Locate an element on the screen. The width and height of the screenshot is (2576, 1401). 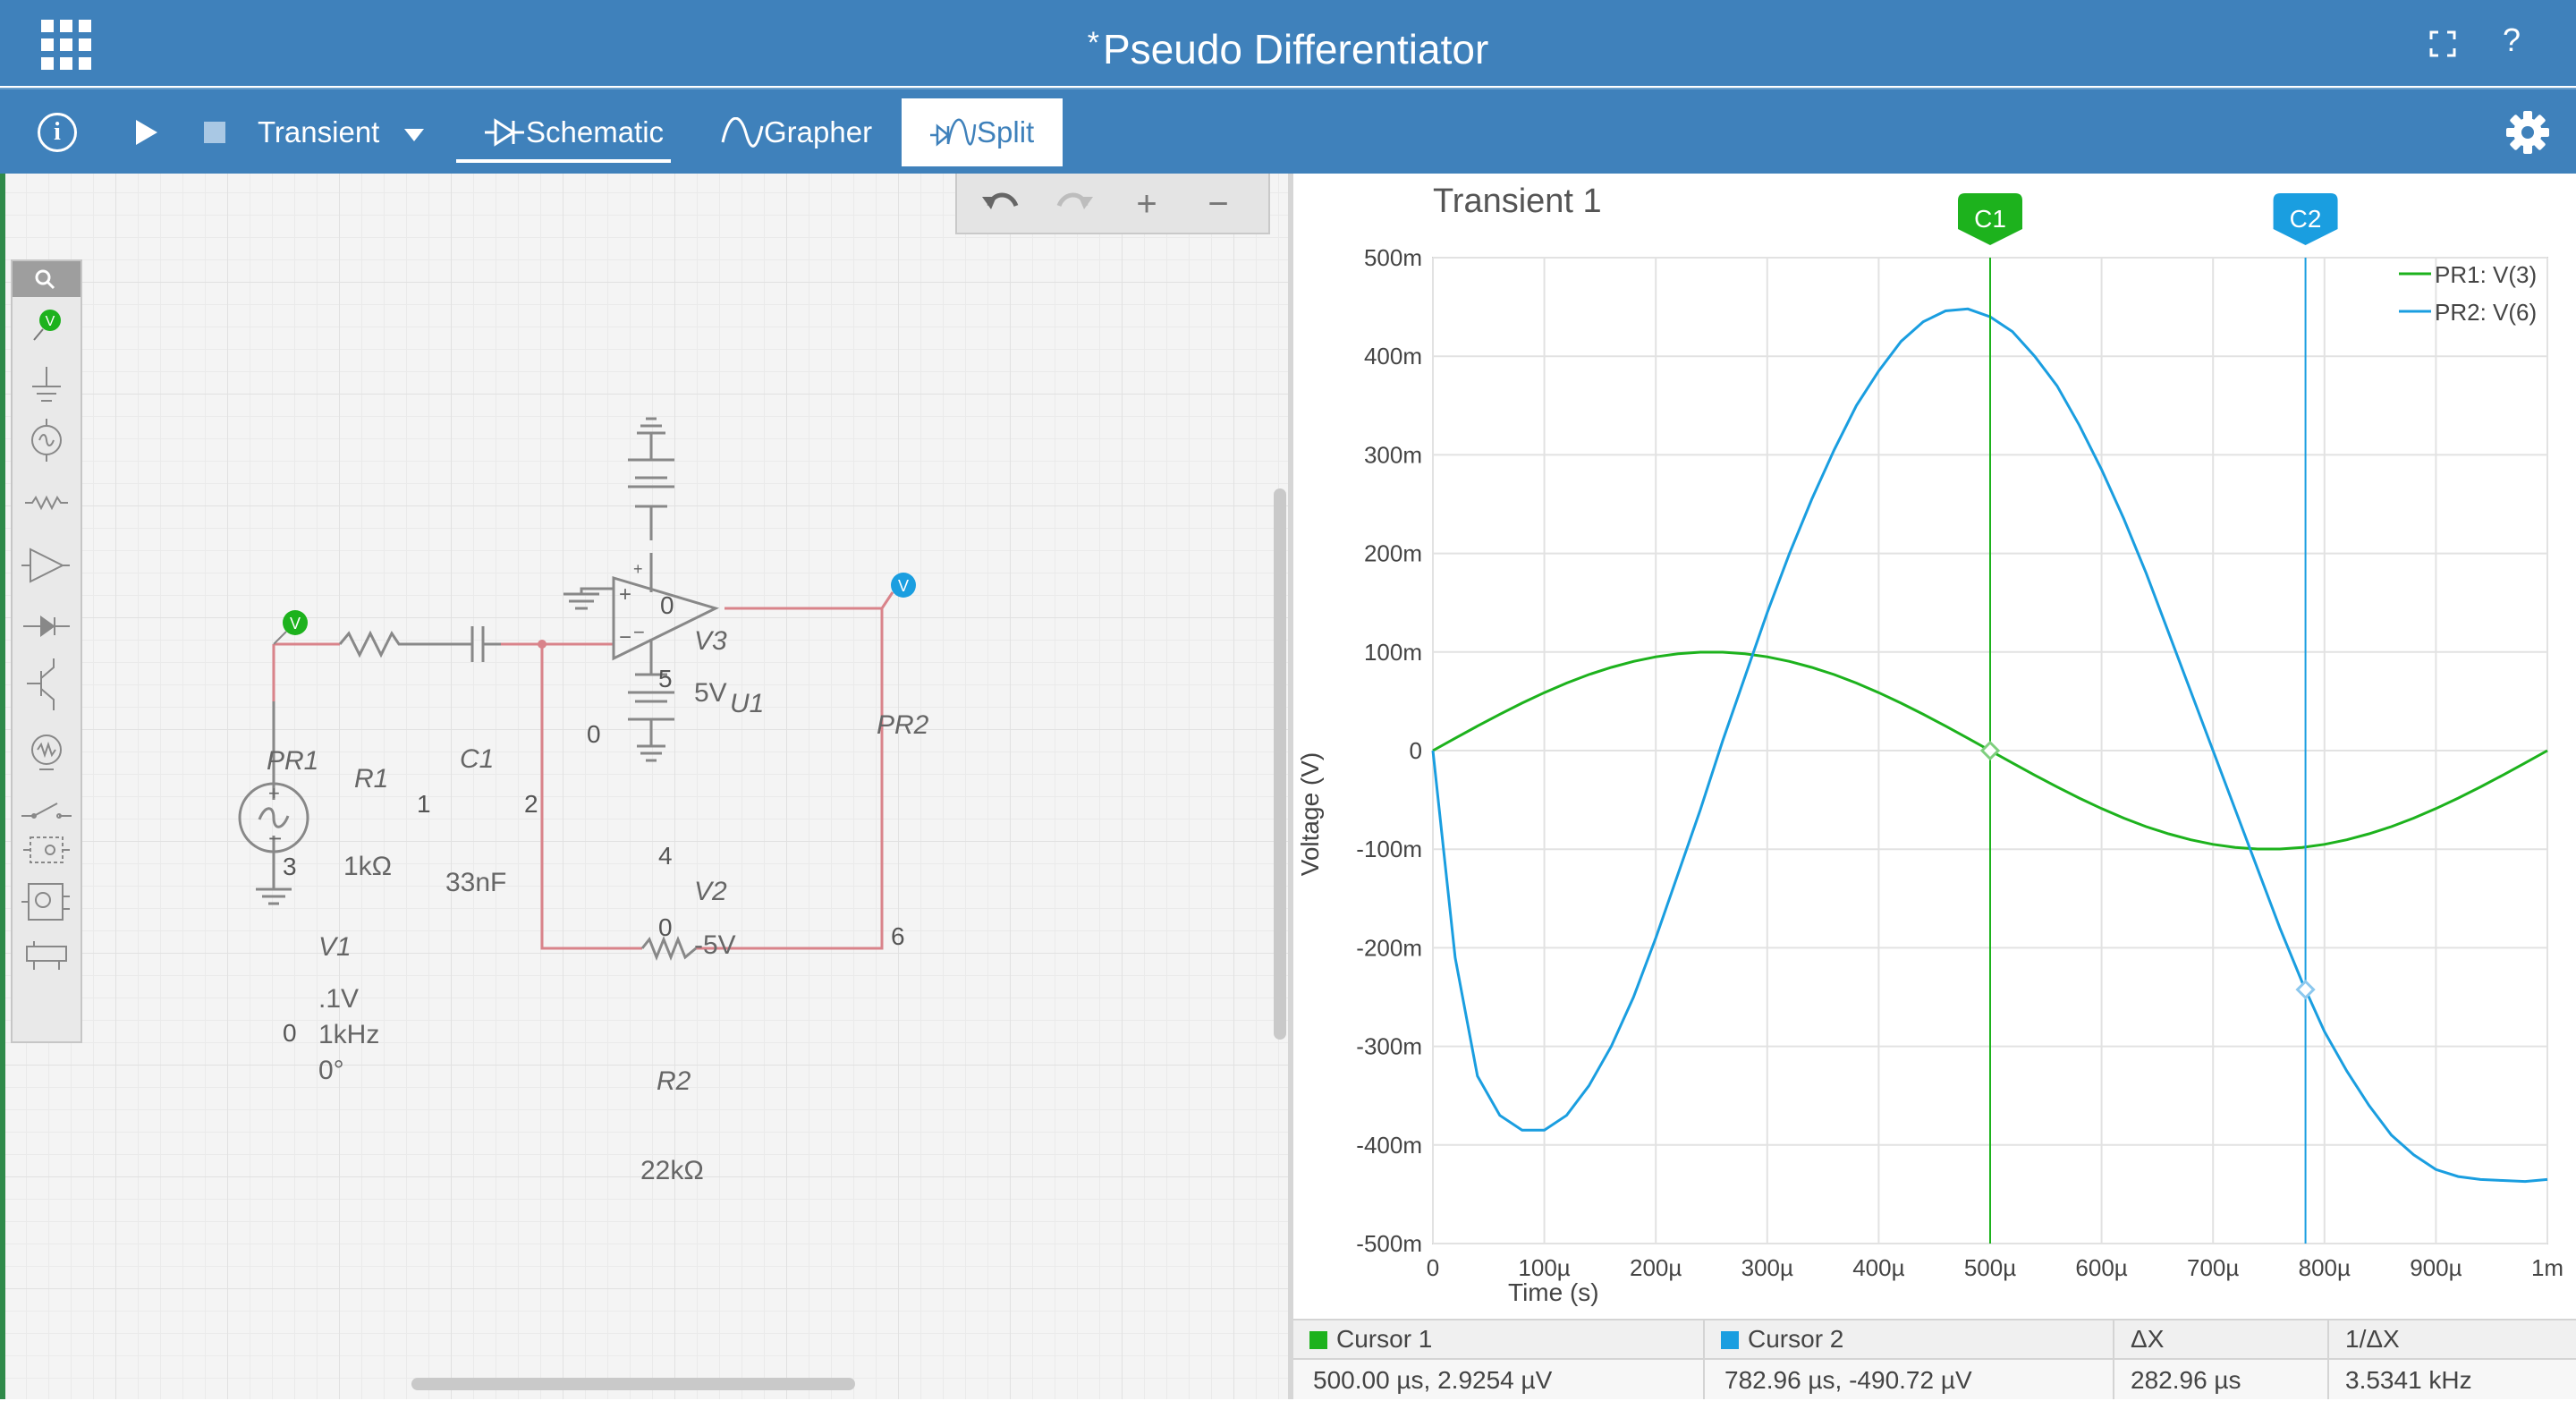
graph-title: Transient 1 is located at coordinates (1517, 201).